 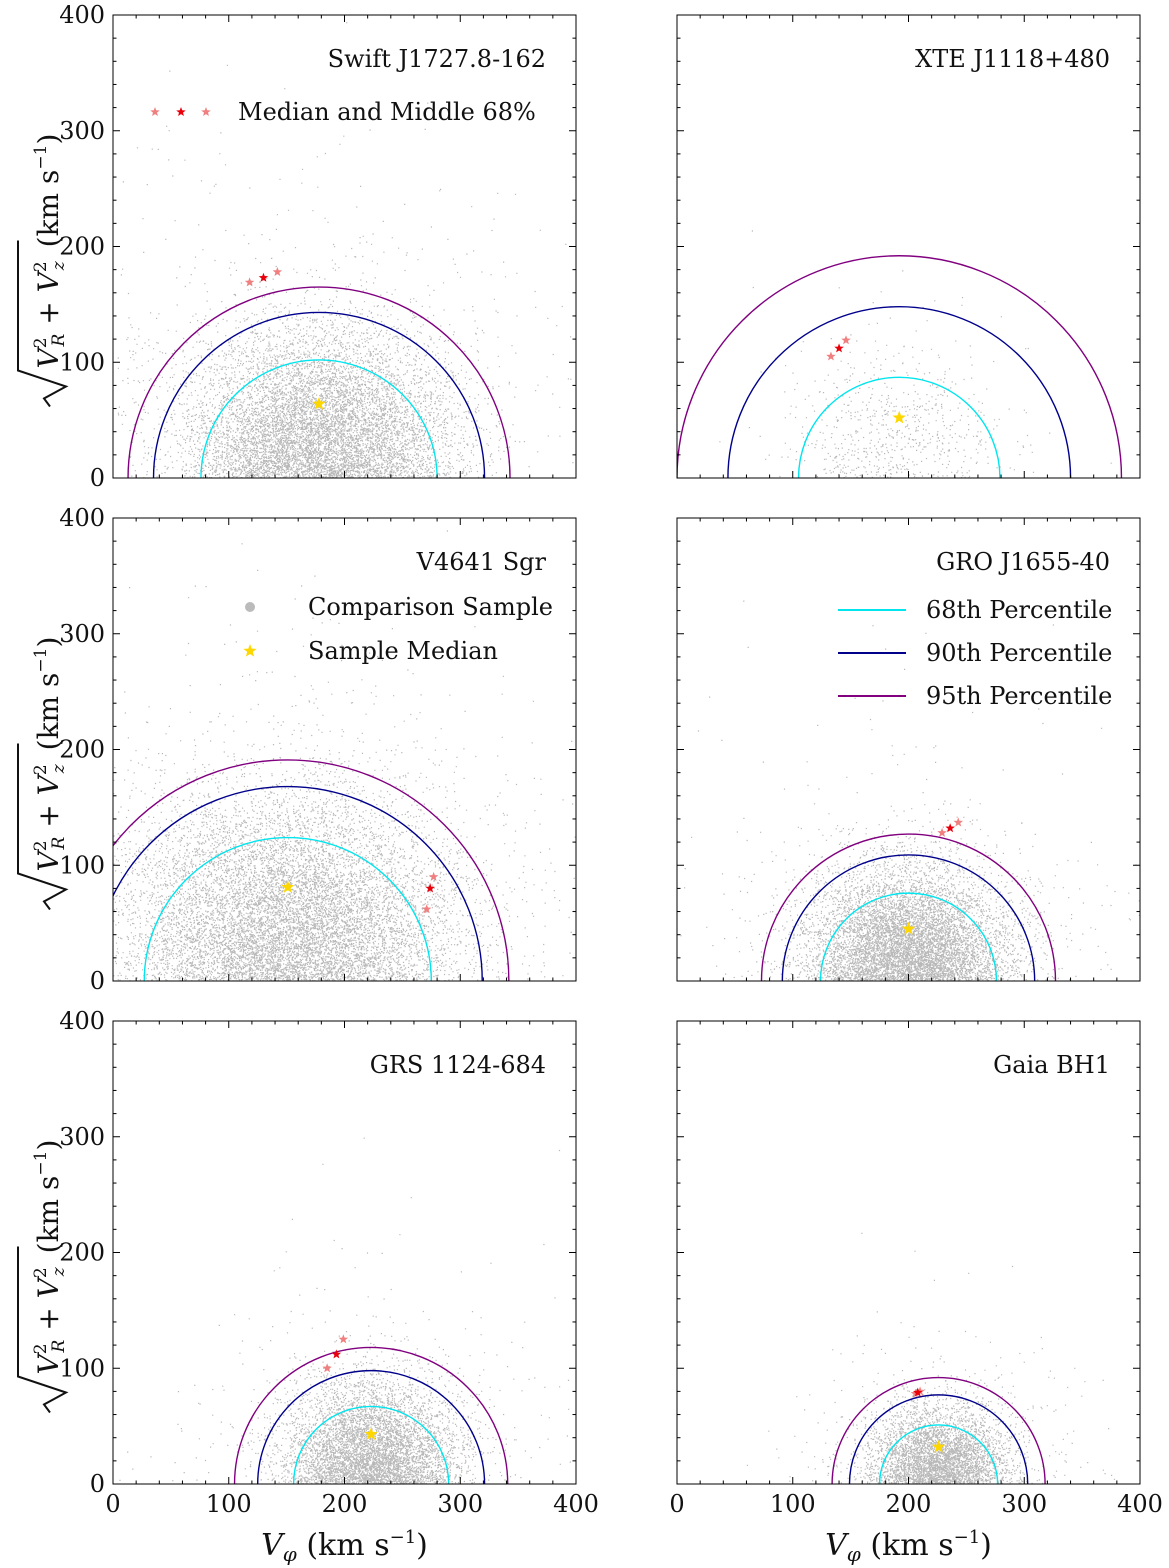 I want to click on x-tick-label: 200, so click(x=345, y=1504).